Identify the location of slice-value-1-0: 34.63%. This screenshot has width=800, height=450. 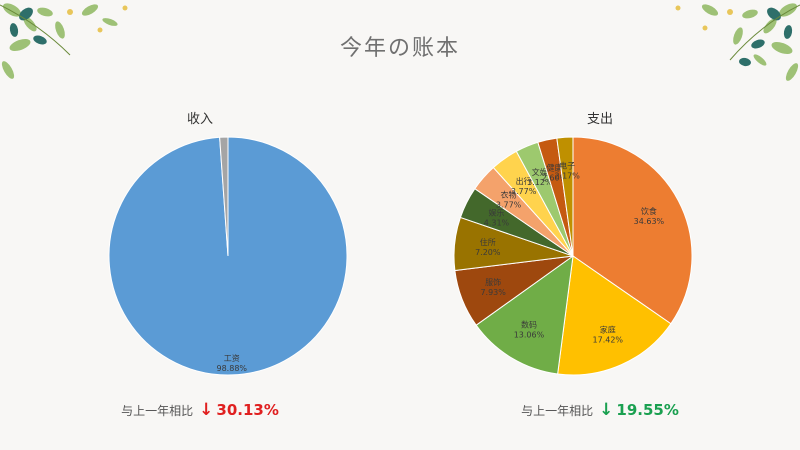
(649, 221).